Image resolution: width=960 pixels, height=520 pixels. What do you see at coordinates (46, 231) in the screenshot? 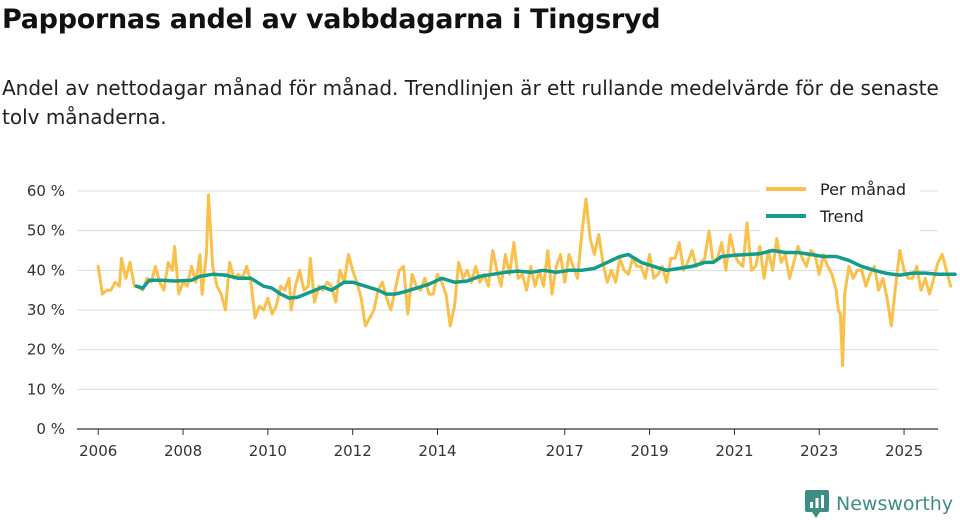
I see `y-tick-label-5: 50 %` at bounding box center [46, 231].